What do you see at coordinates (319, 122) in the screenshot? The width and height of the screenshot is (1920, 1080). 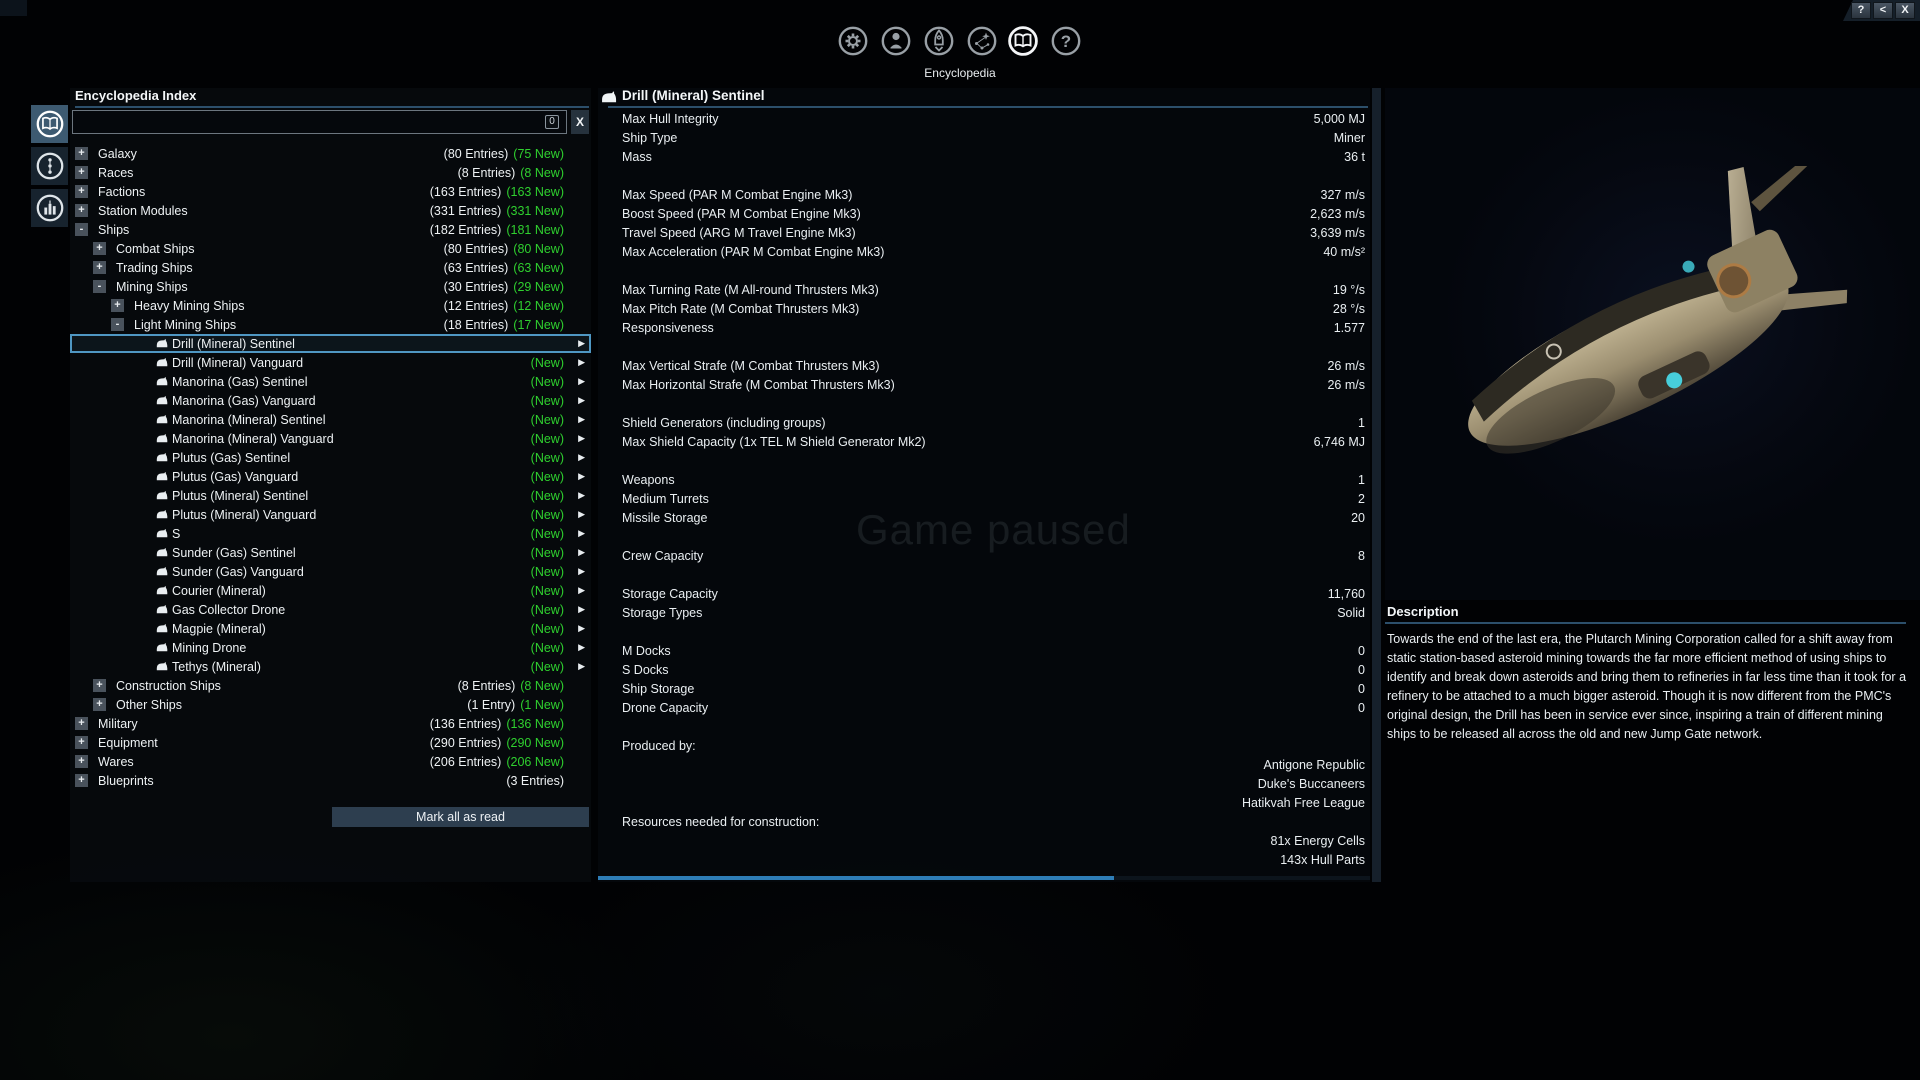 I see `search-input` at bounding box center [319, 122].